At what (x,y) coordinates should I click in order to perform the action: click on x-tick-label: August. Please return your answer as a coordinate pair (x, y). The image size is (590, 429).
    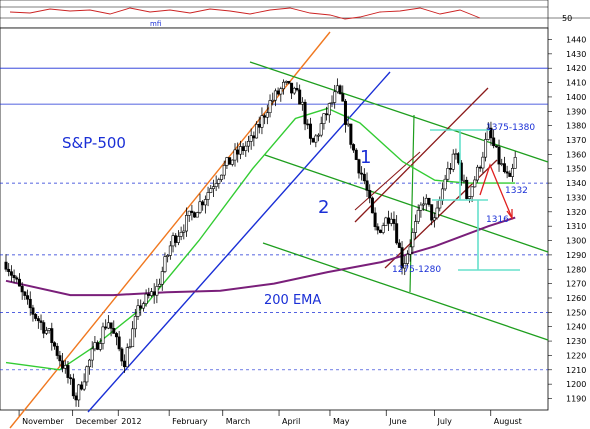
    Looking at the image, I should click on (508, 421).